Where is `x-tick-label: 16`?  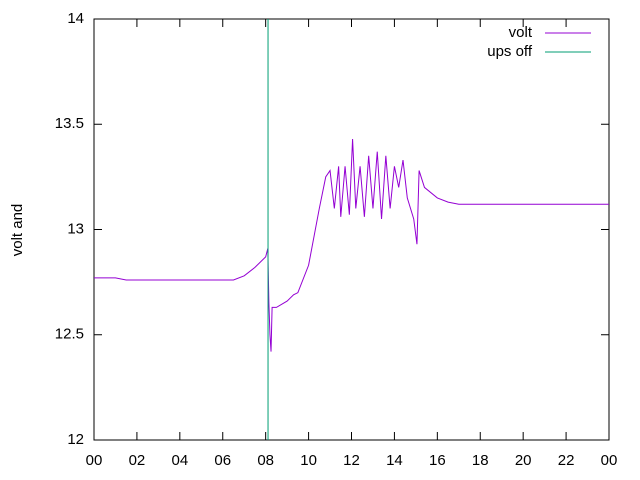 x-tick-label: 16 is located at coordinates (437, 460).